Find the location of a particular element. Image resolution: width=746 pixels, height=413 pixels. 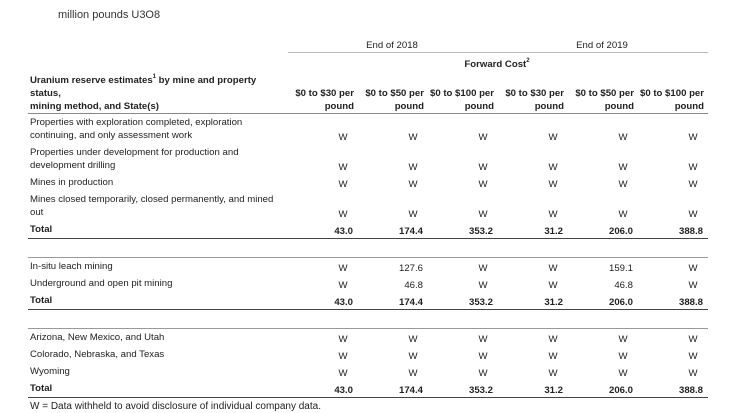

section-spacer is located at coordinates (368, 248).